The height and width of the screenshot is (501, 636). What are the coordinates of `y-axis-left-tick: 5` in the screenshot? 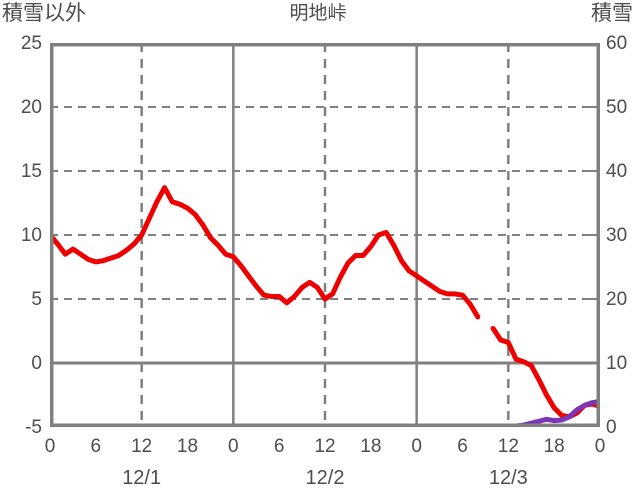 It's located at (36, 299).